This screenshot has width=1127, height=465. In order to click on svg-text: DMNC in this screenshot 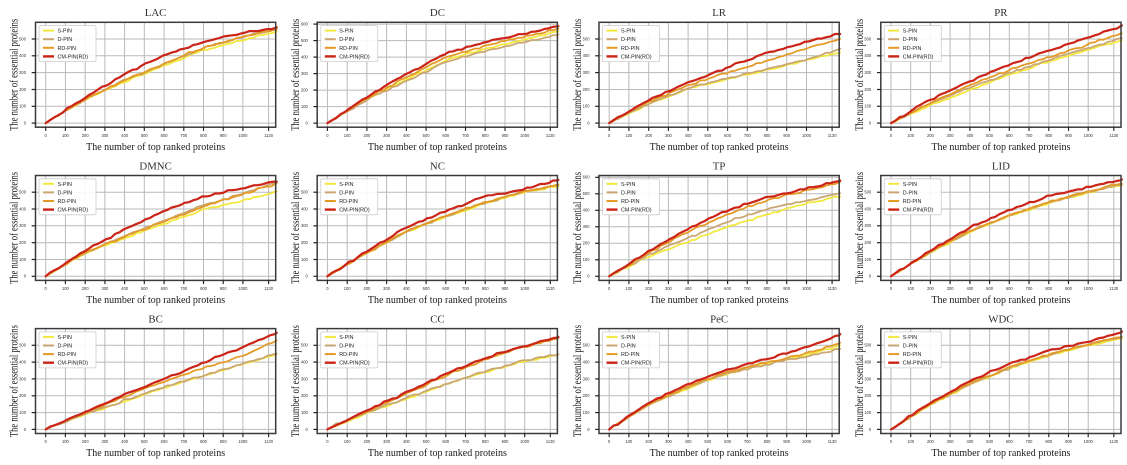, I will do `click(155, 166)`.